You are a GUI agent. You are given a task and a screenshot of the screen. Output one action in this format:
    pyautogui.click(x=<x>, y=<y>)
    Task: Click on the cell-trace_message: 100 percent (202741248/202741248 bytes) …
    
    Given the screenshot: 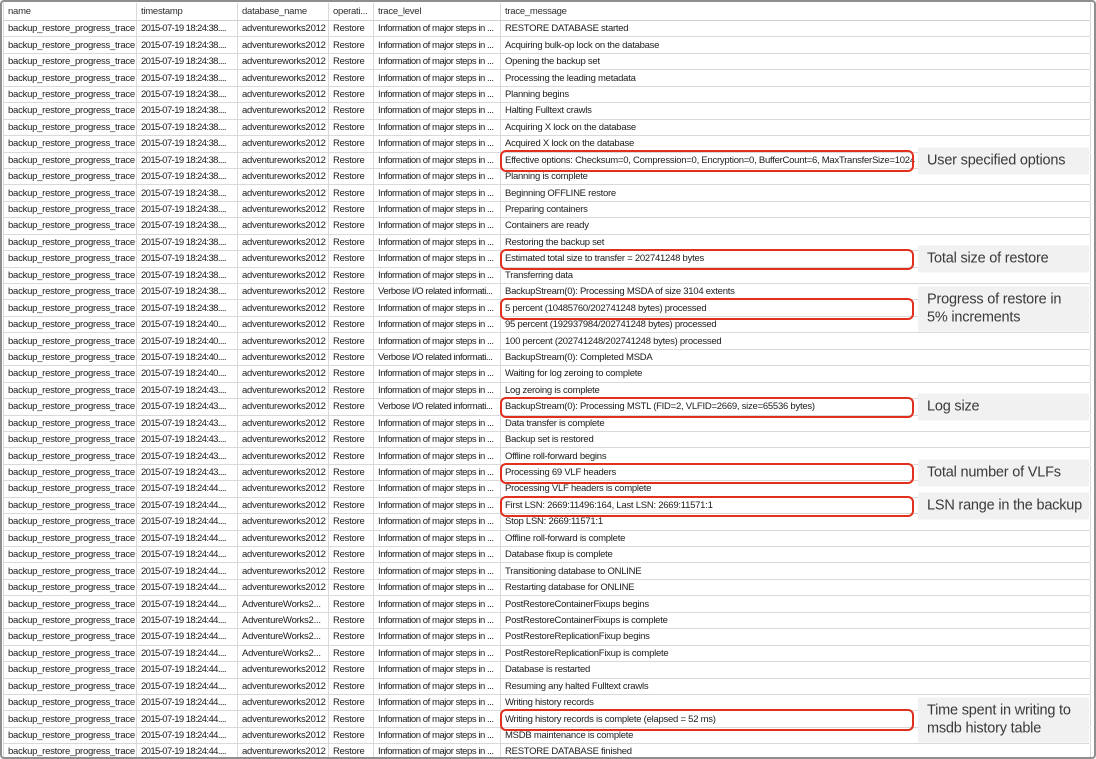 What is the action you would take?
    pyautogui.click(x=796, y=341)
    